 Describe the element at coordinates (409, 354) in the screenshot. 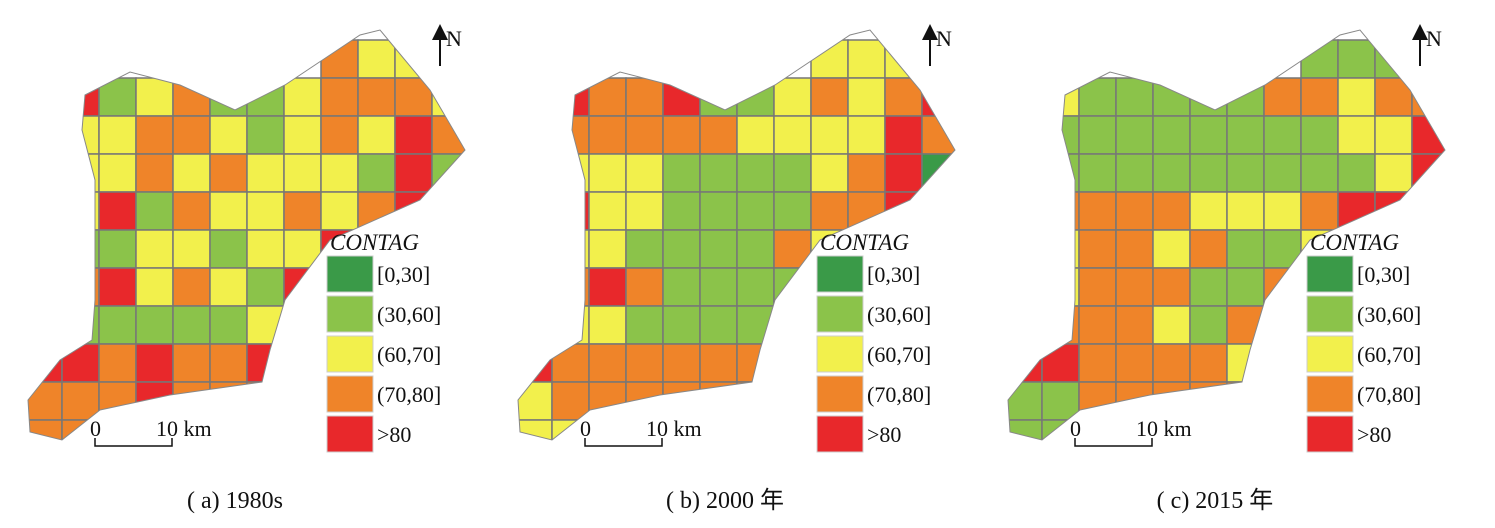

I see `legend-label: (60,70]` at that location.